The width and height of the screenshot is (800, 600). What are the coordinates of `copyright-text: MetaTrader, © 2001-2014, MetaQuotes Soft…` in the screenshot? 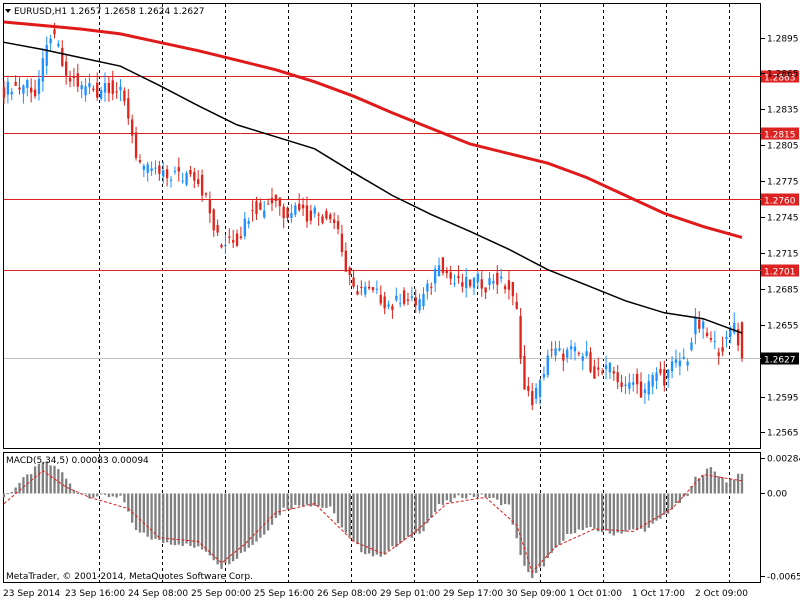 It's located at (129, 577).